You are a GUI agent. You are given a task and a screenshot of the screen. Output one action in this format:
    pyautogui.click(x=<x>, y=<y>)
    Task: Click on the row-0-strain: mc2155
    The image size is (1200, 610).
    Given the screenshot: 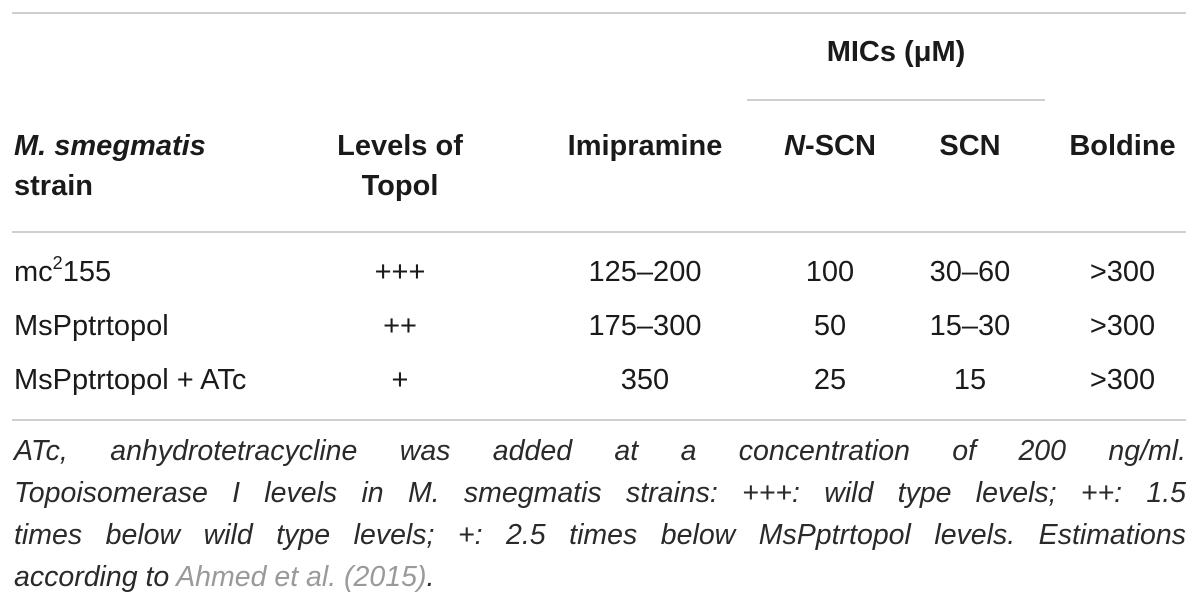 What is the action you would take?
    pyautogui.click(x=62, y=272)
    